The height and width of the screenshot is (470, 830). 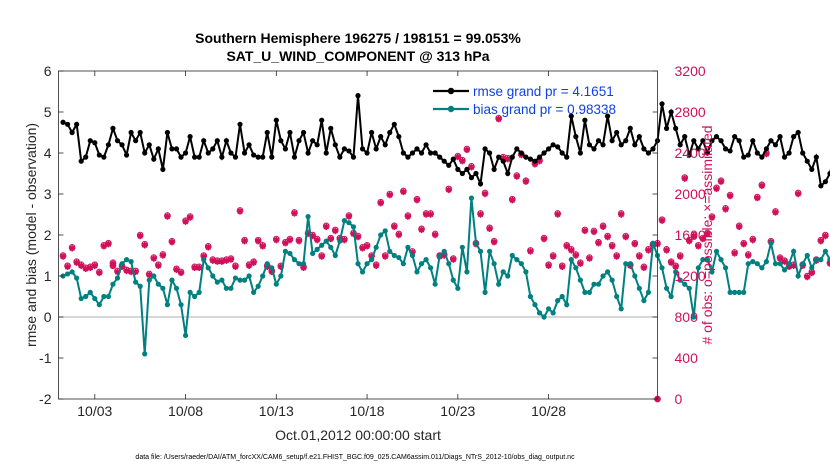 What do you see at coordinates (690, 276) in the screenshot?
I see `y2-tick-label: 1200` at bounding box center [690, 276].